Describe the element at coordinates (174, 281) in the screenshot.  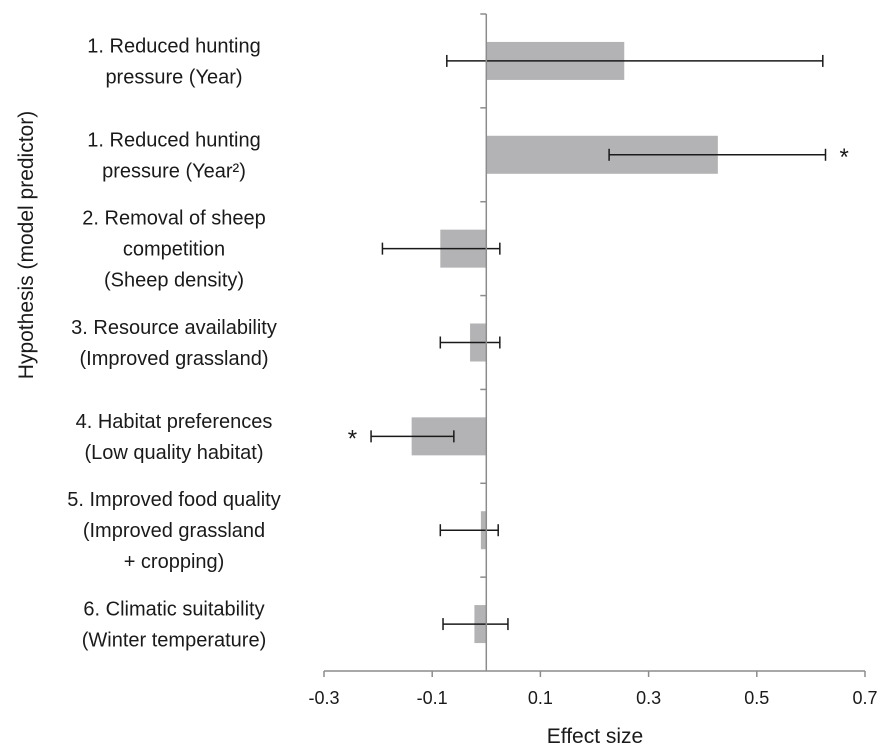
I see `category-label-3-line-3: (Sheep density)` at that location.